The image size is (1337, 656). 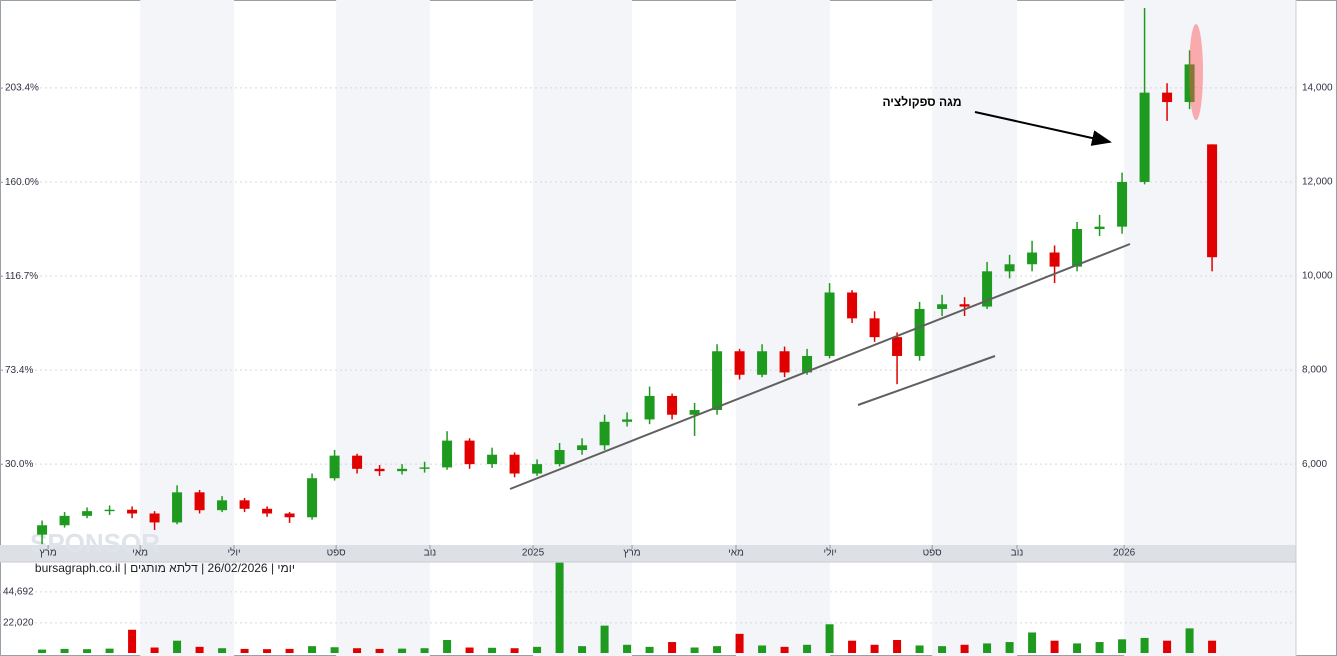 I want to click on x-tick-label: 2025, so click(x=533, y=553).